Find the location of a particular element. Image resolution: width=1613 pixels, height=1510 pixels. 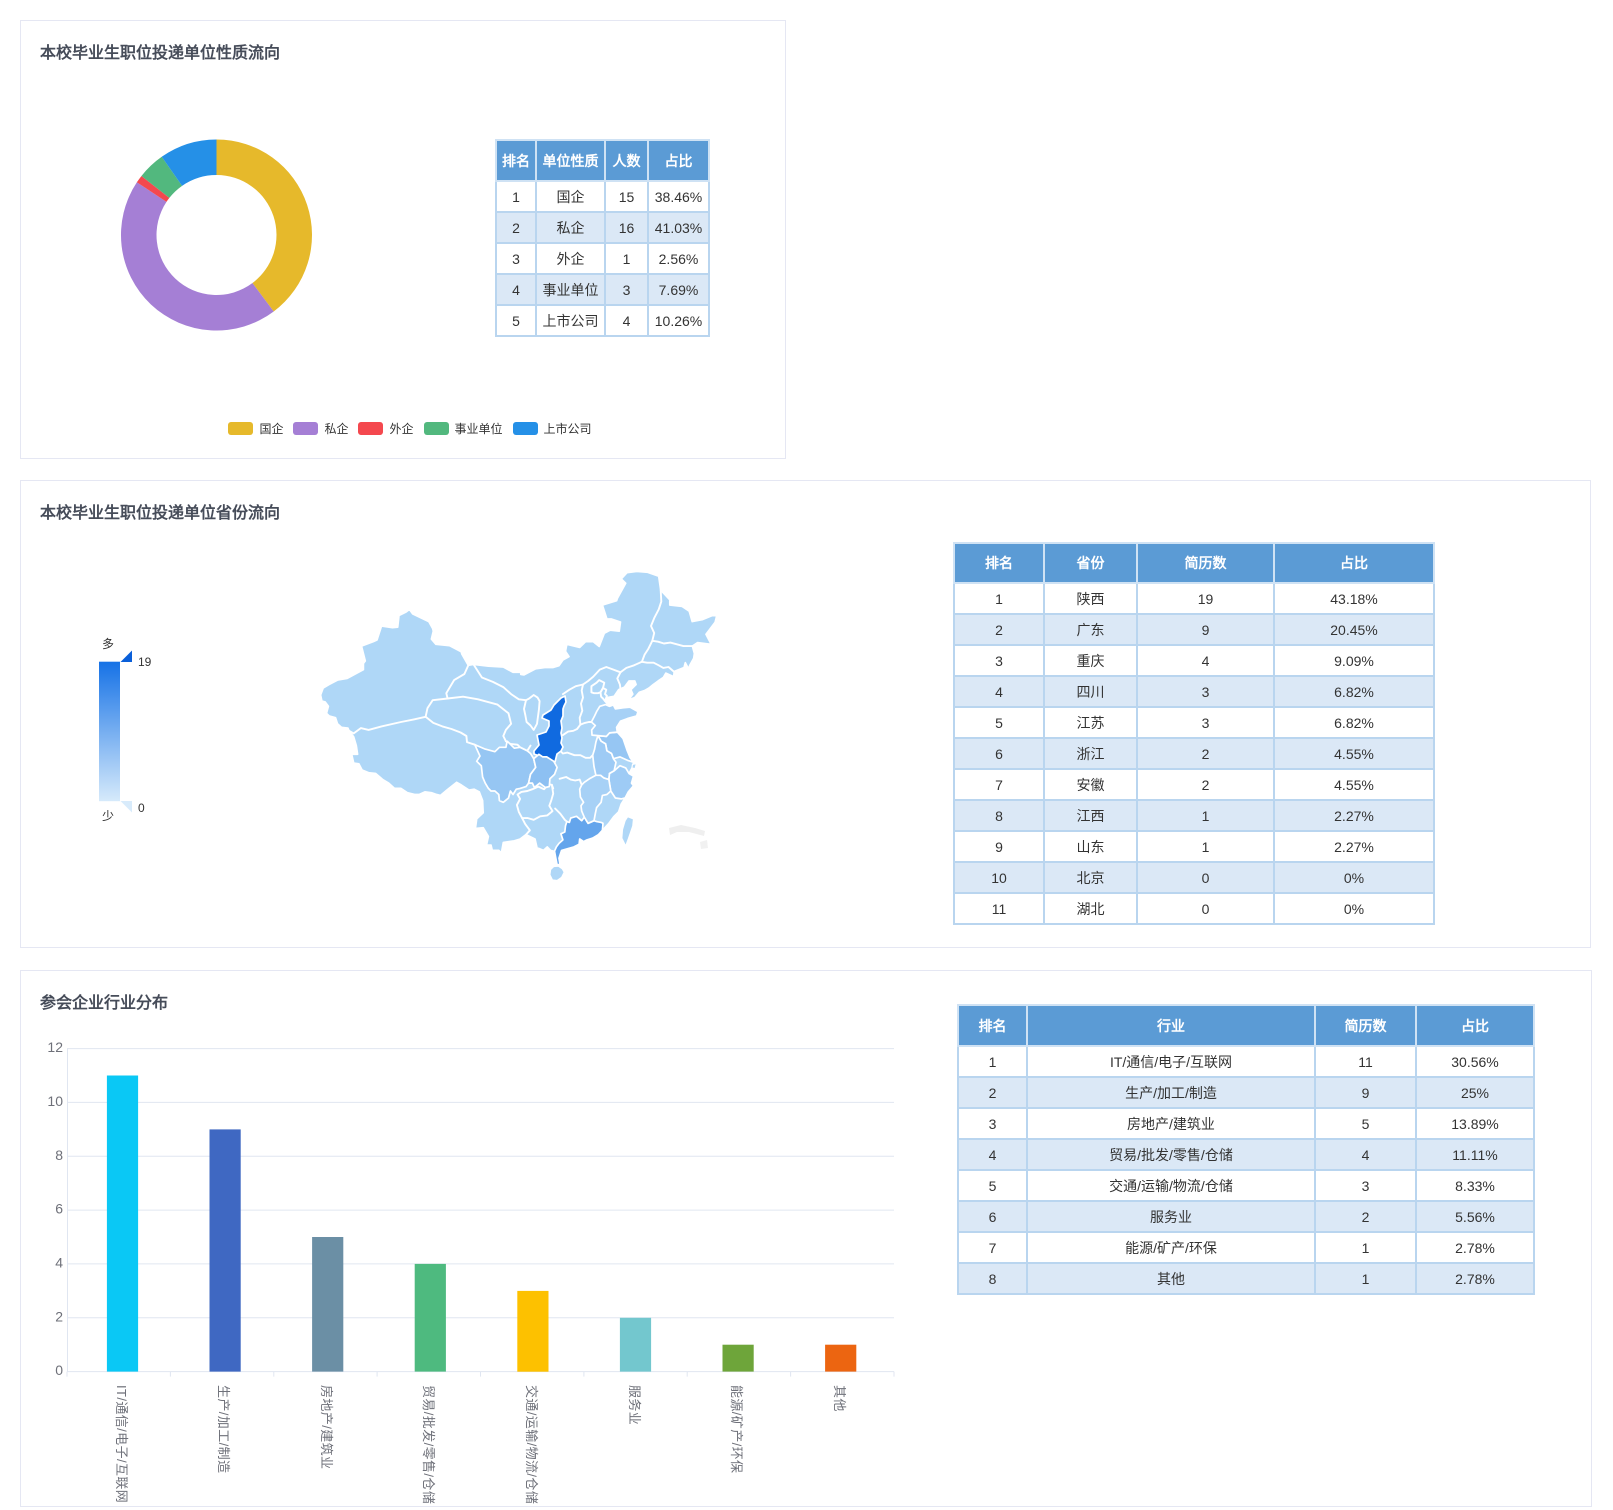

svg-text: 12 is located at coordinates (55, 1047).